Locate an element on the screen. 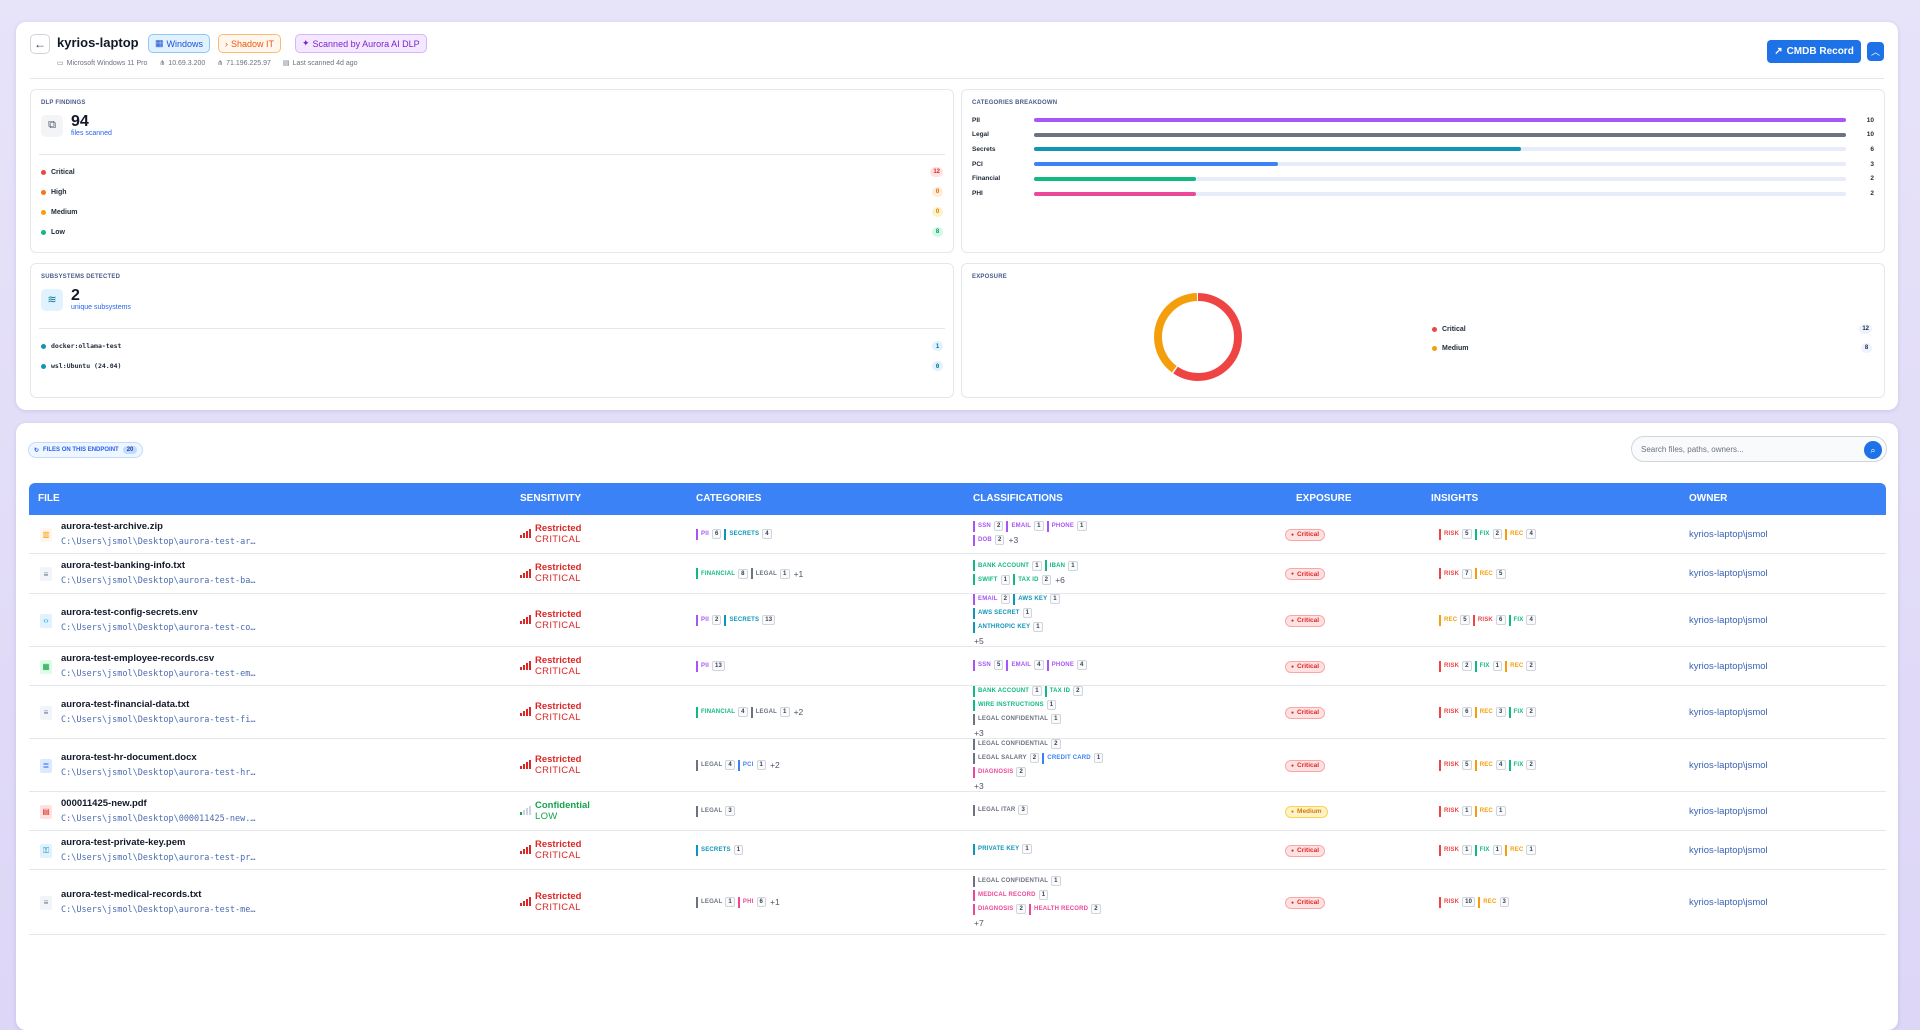 The width and height of the screenshot is (1920, 1030). file-name: aurora-test-hr-document.docx is located at coordinates (129, 757).